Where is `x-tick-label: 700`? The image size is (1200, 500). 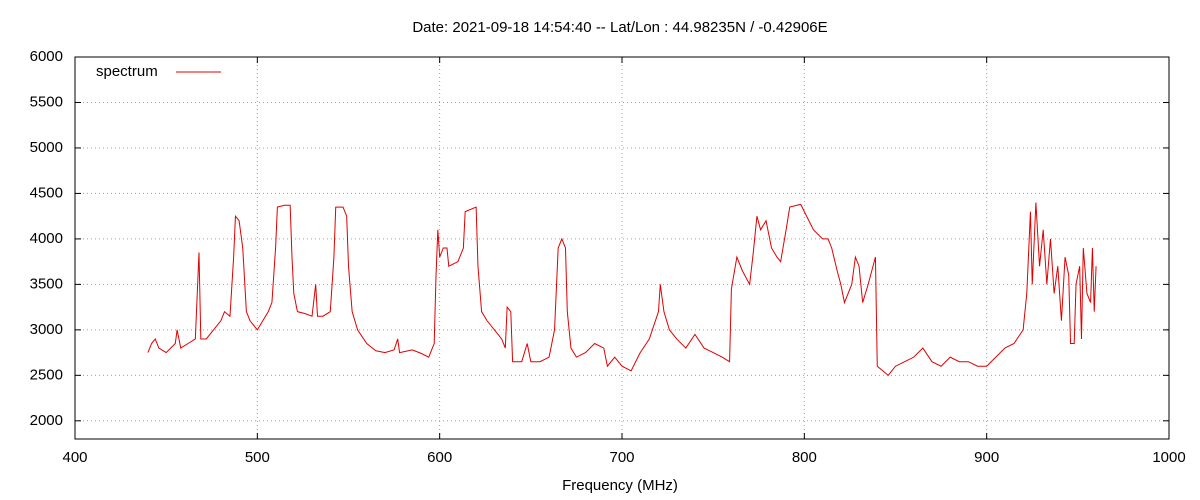
x-tick-label: 700 is located at coordinates (621, 457).